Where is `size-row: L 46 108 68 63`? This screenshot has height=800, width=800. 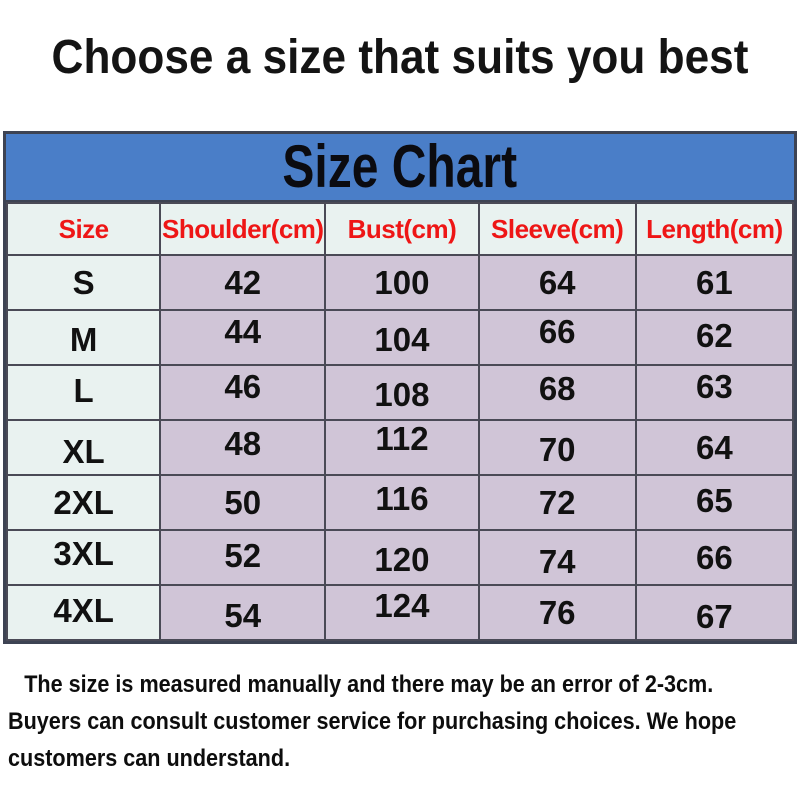 size-row: L 46 108 68 63 is located at coordinates (400, 393).